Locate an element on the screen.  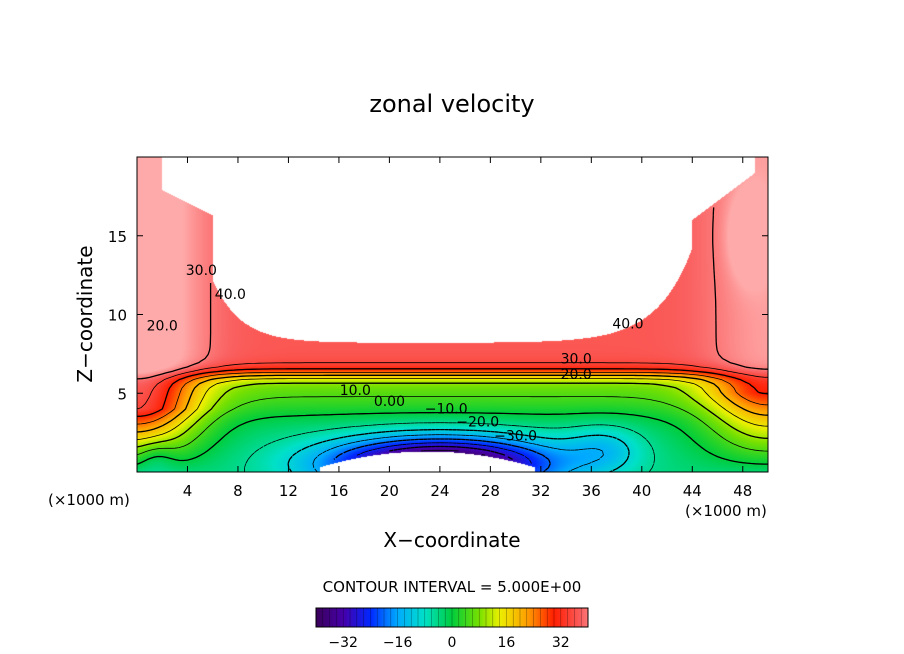
contour-label: −20.0 is located at coordinates (477, 422).